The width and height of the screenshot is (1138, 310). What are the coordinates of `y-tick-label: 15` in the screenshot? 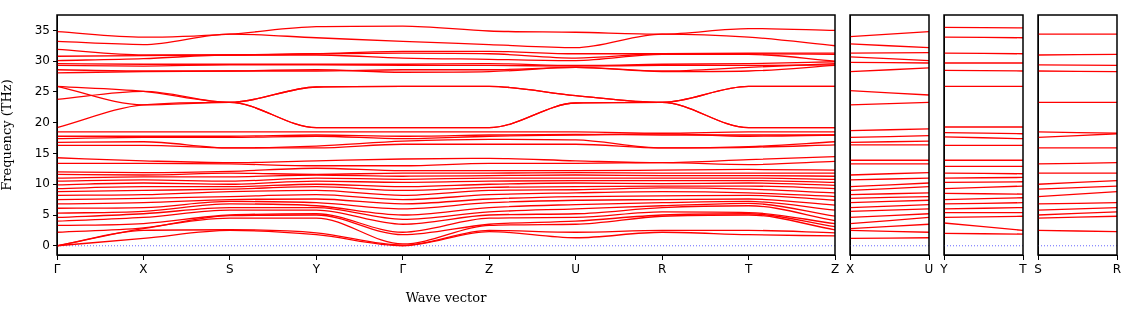 It's located at (42, 152).